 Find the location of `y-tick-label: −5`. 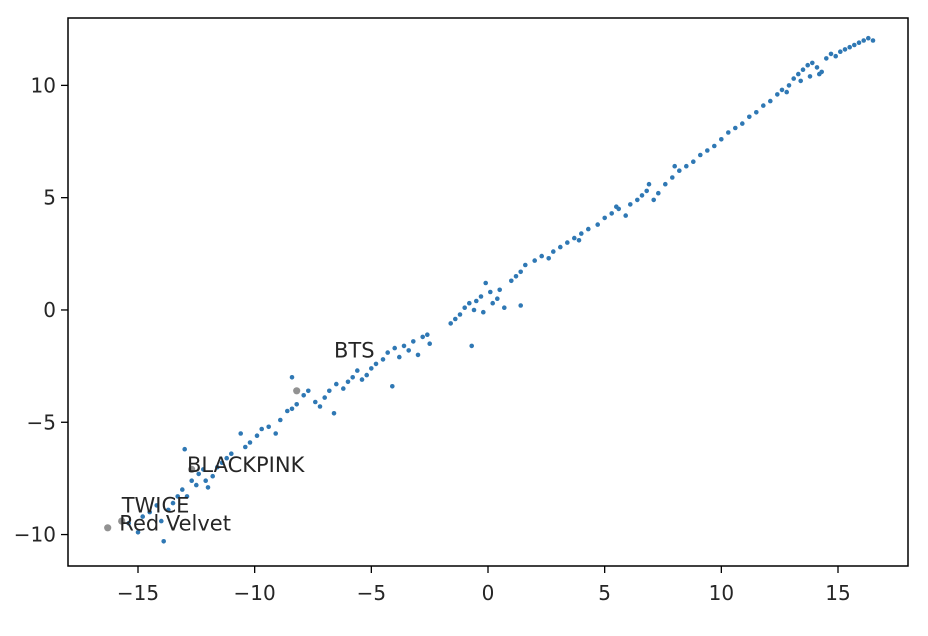

y-tick-label: −5 is located at coordinates (41, 422).